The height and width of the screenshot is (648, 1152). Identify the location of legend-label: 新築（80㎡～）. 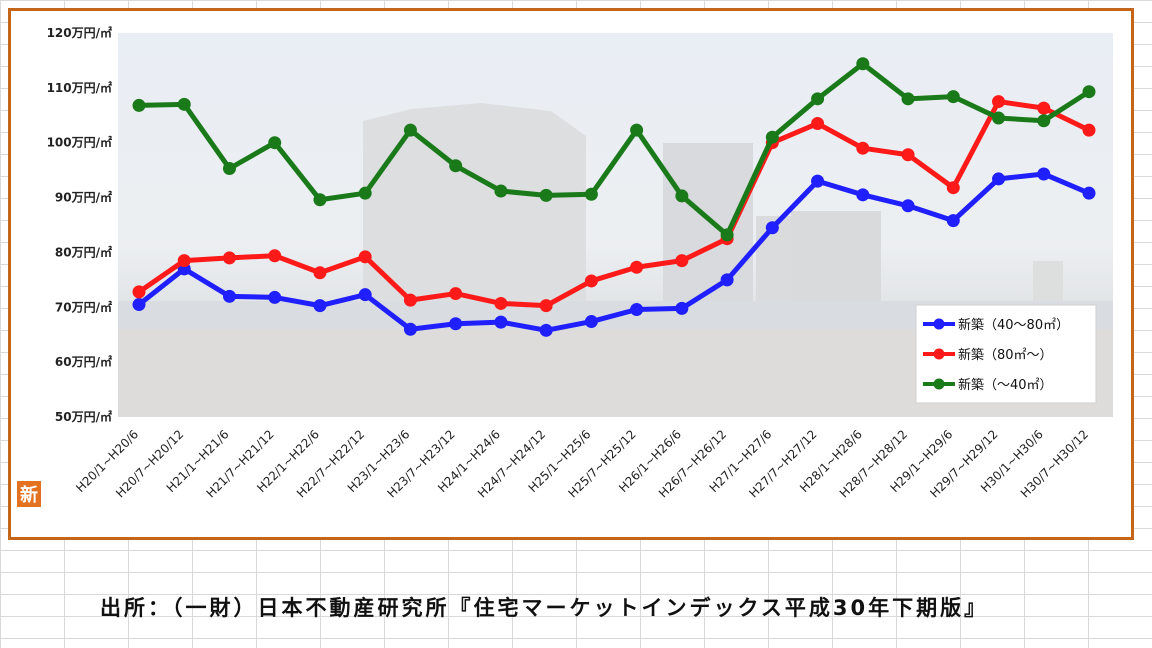
(1005, 355).